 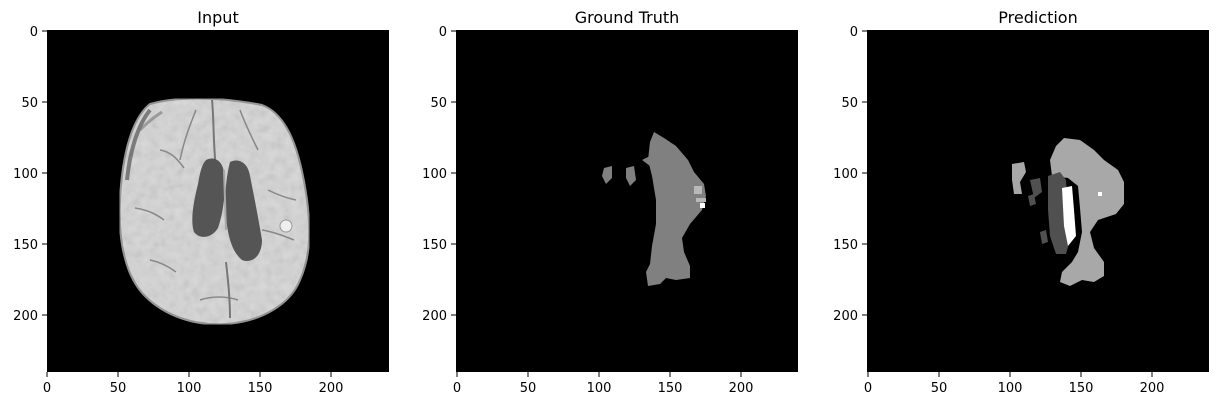 I want to click on panel-title: Prediction, so click(x=1037, y=17).